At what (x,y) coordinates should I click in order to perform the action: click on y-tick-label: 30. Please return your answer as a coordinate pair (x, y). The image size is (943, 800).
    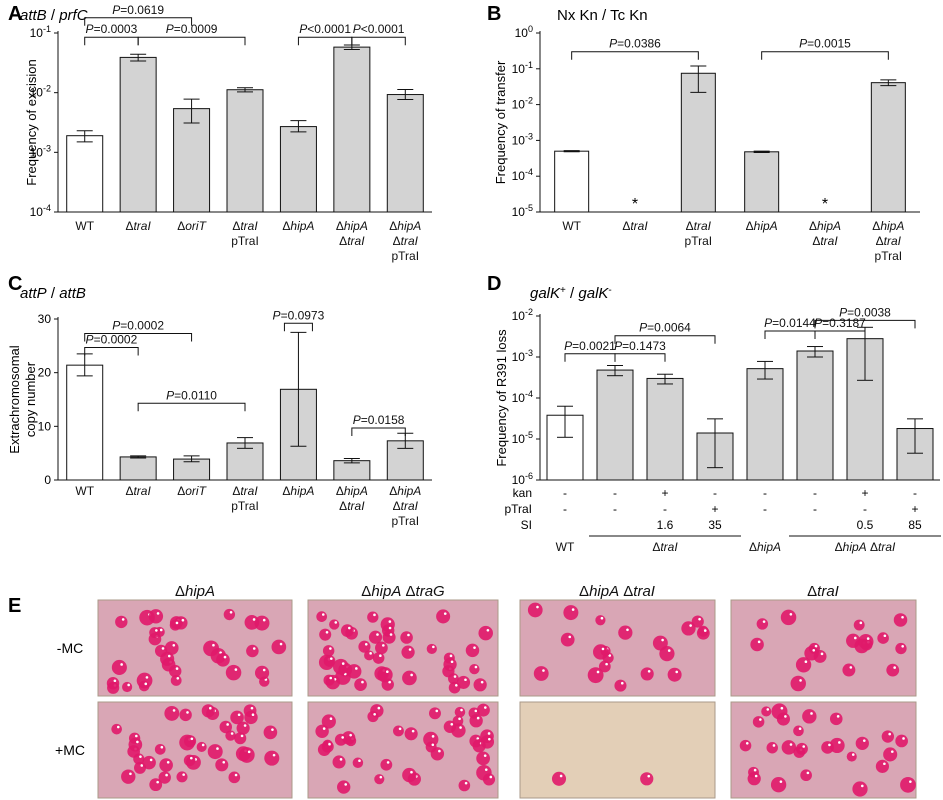
    Looking at the image, I should click on (45, 319).